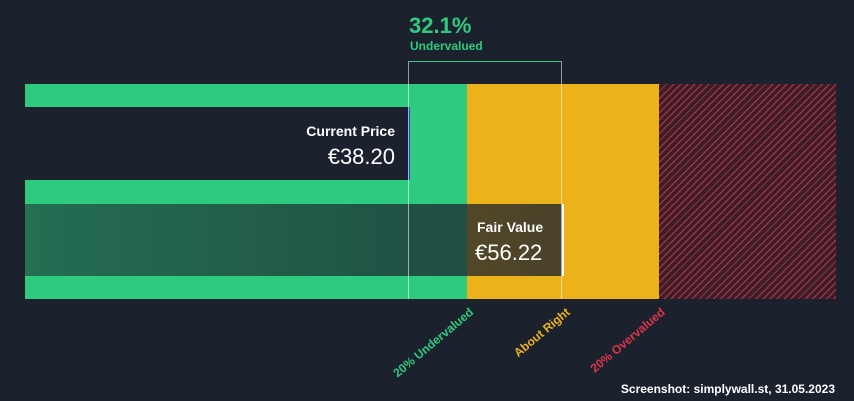 This screenshot has width=854, height=401. Describe the element at coordinates (446, 46) in the screenshot. I see `valuation-status: Undervalued` at that location.